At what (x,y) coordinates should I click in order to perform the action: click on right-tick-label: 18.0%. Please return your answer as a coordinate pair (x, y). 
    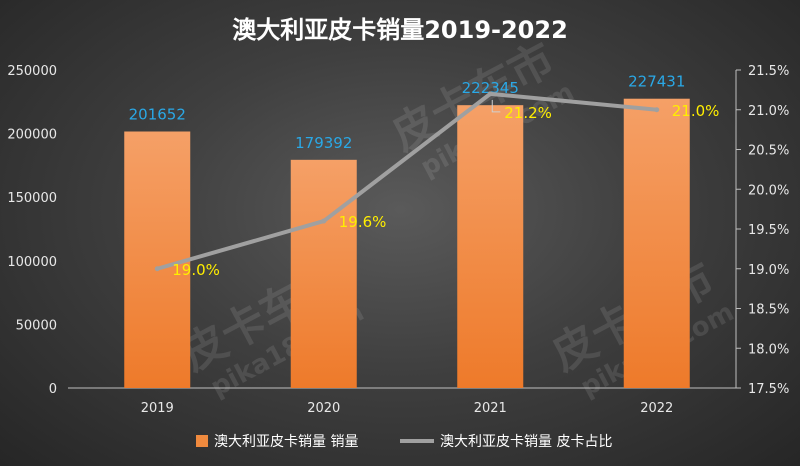
    Looking at the image, I should click on (768, 349).